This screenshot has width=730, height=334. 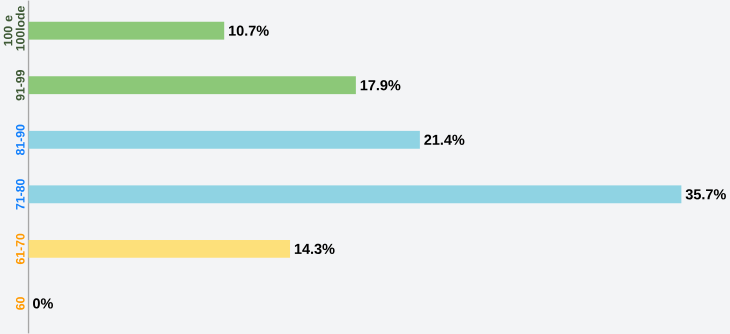 What do you see at coordinates (20, 85) in the screenshot?
I see `y-tick-label: 91-99` at bounding box center [20, 85].